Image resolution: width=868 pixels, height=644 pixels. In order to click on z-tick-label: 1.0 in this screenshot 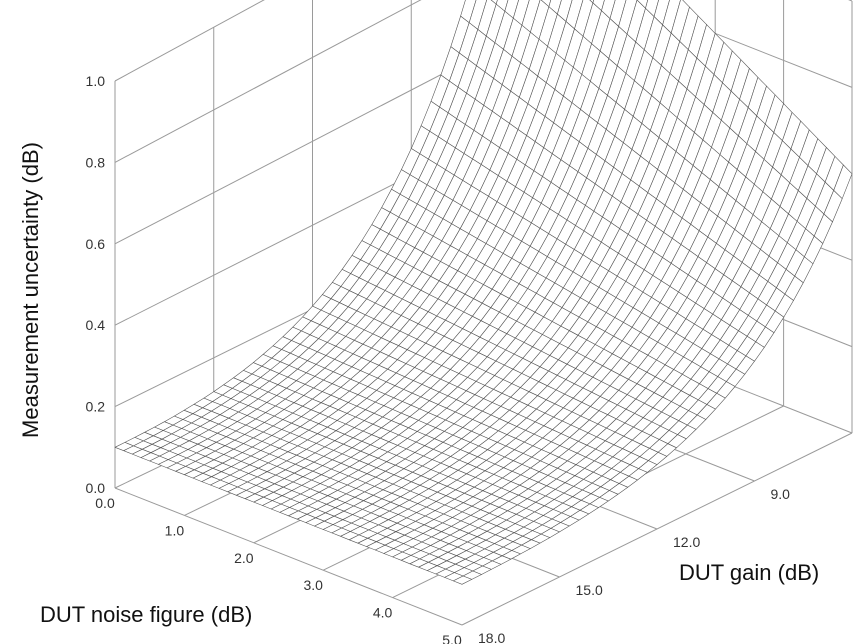, I will do `click(96, 81)`.